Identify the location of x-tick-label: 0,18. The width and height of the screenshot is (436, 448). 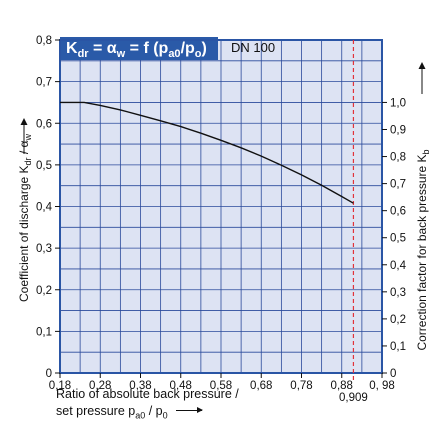
(60, 386).